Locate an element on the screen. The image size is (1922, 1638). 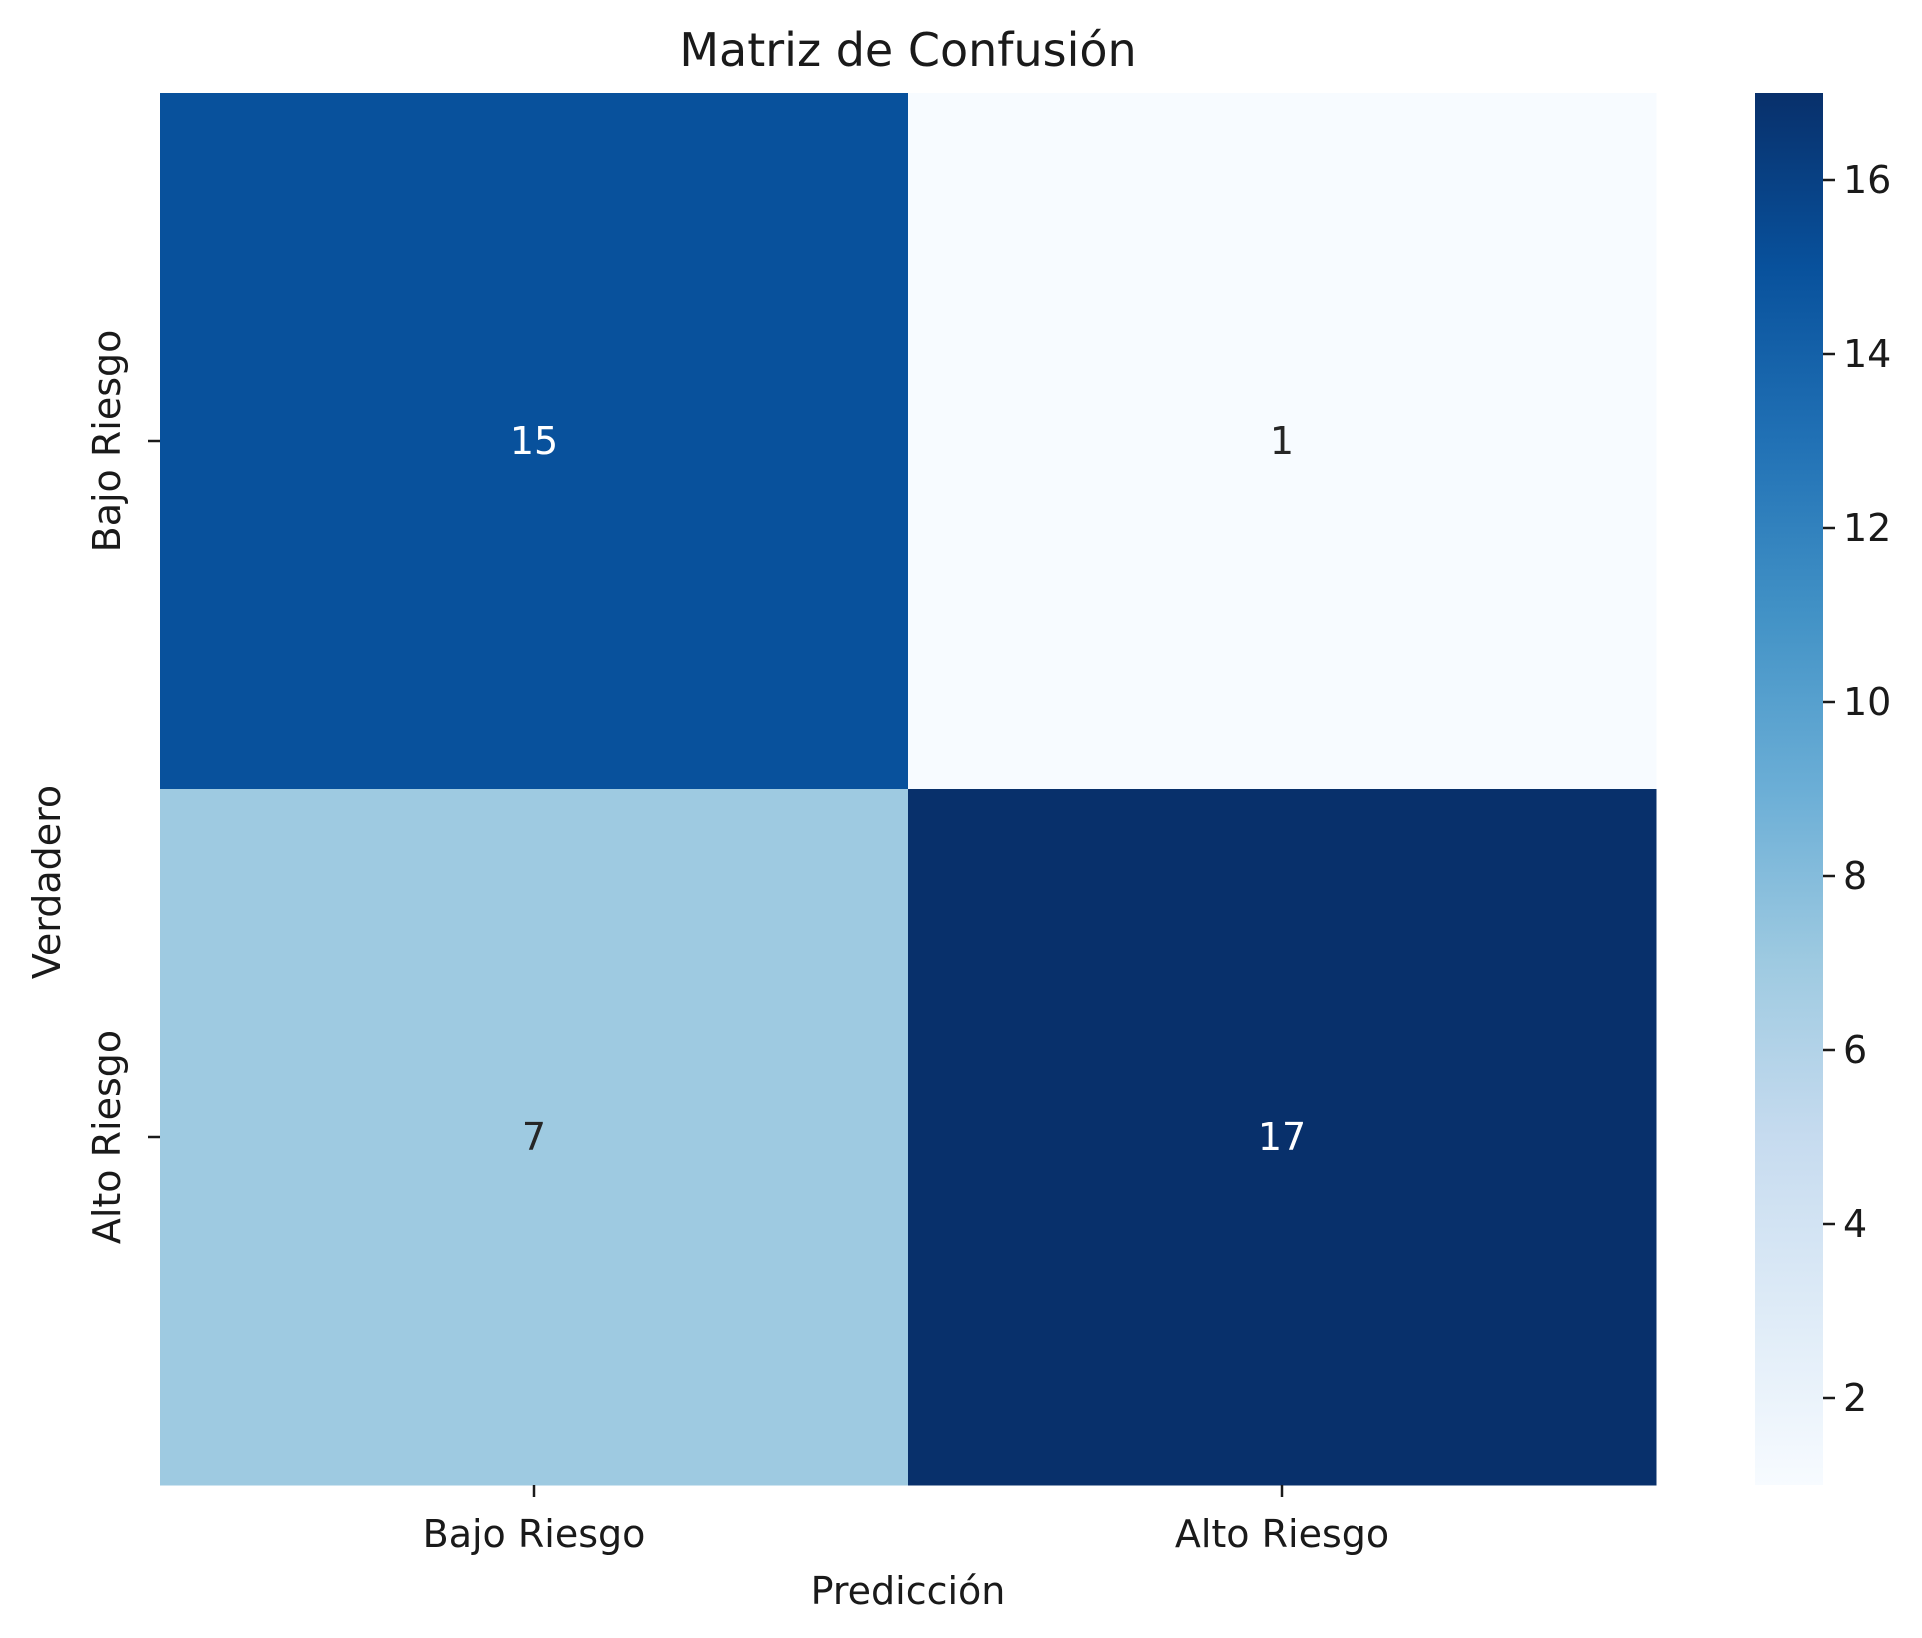
x-axis-label: Predicción is located at coordinates (908, 1591).